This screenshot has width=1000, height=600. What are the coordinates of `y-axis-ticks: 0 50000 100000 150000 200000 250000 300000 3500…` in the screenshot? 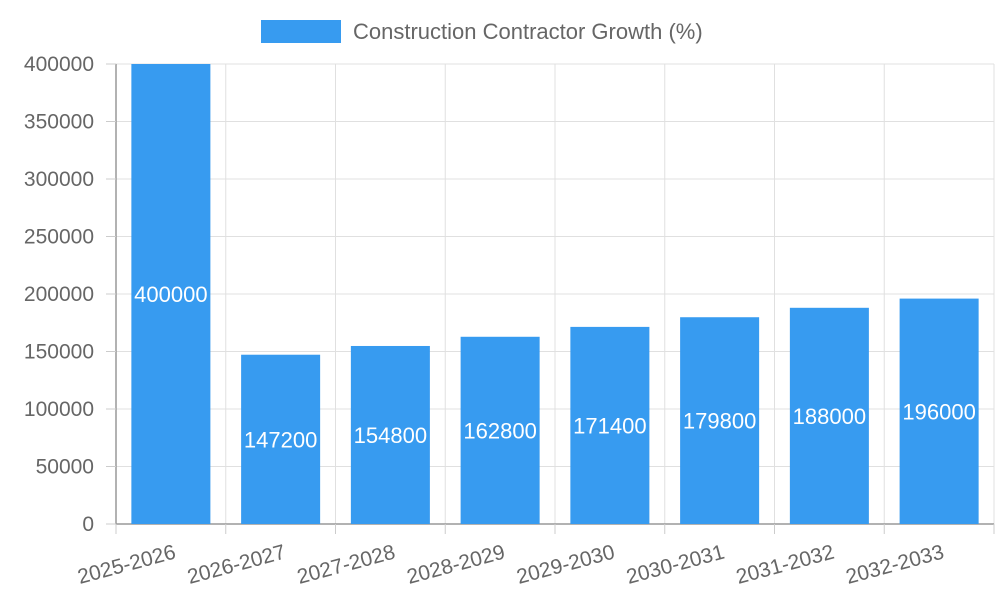 It's located at (70, 294).